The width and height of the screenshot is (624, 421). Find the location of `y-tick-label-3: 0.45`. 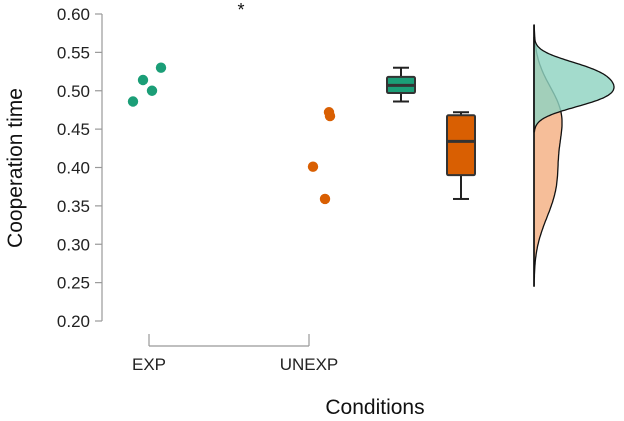

y-tick-label-3: 0.45 is located at coordinates (73, 129).